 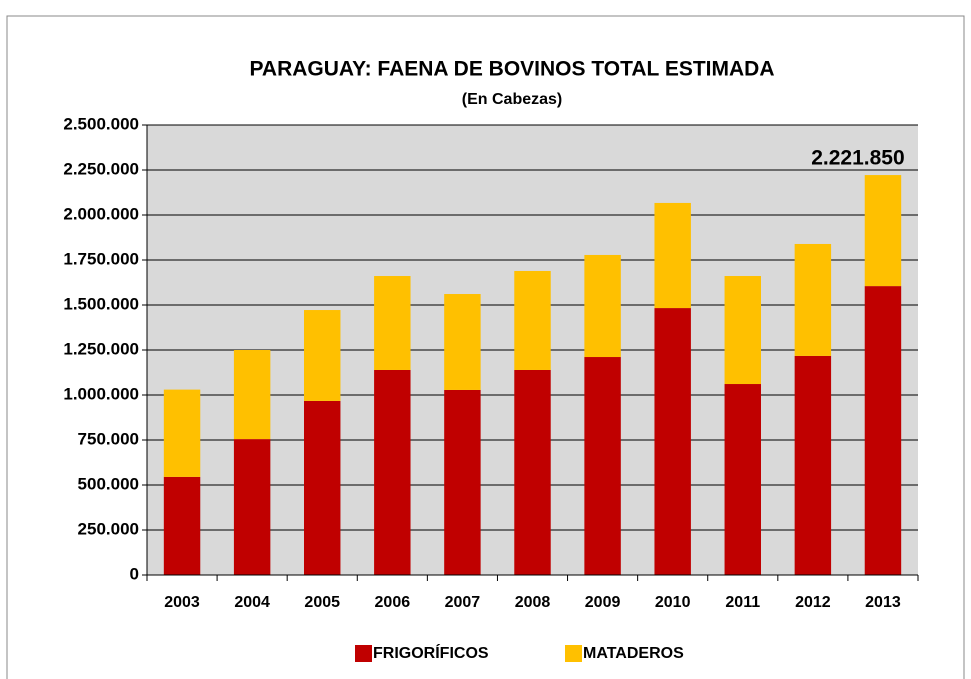 What do you see at coordinates (252, 602) in the screenshot?
I see `x-tick-label: 2004` at bounding box center [252, 602].